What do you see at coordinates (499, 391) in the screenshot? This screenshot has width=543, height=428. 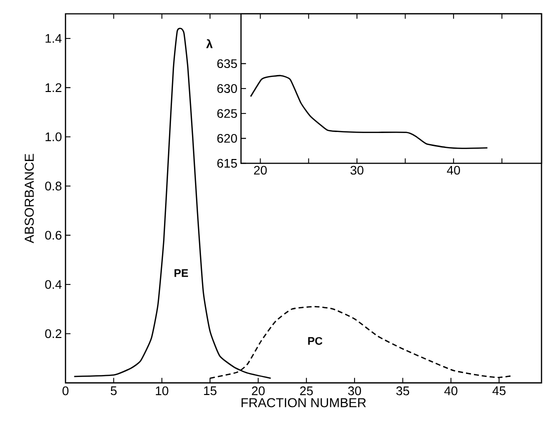 I see `x-tick-label: 45` at bounding box center [499, 391].